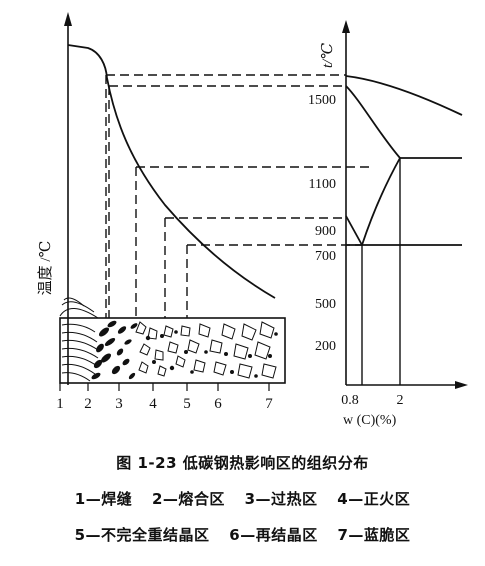 This screenshot has width=485, height=566. I want to click on legend-weld: 1—焊缝, so click(103, 499).